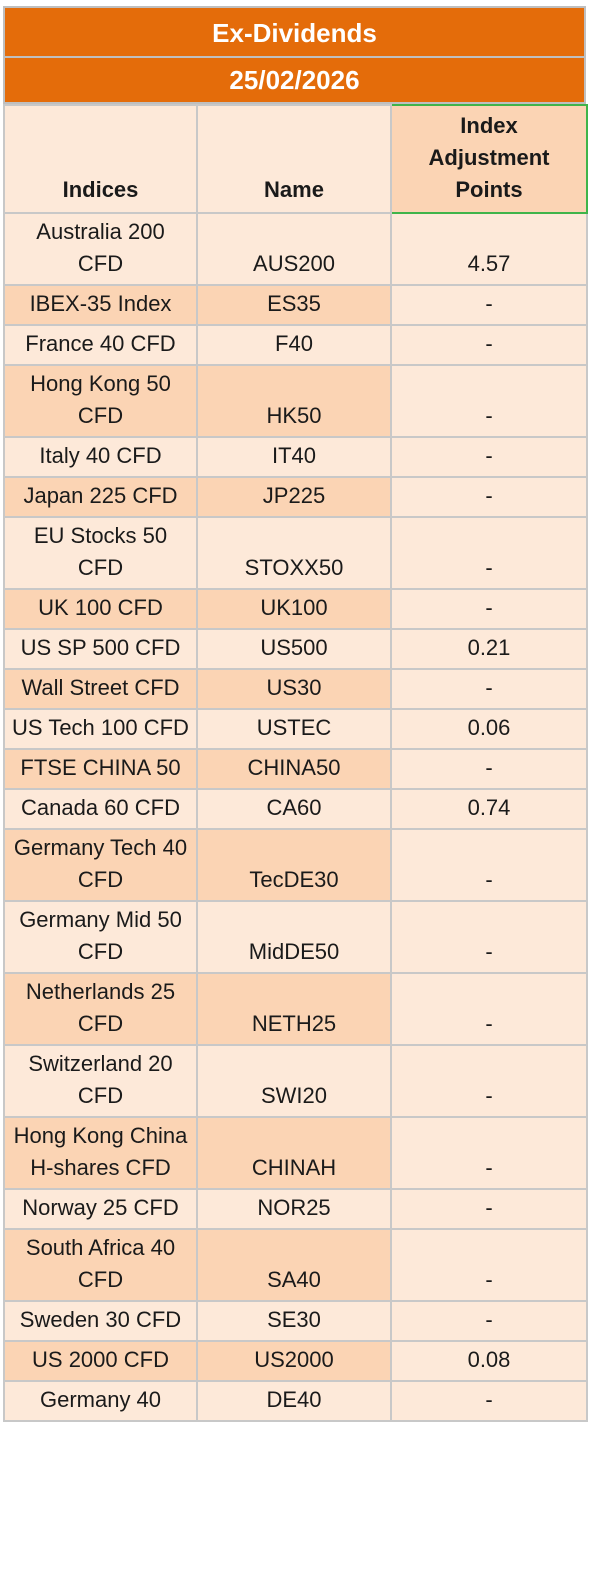 This screenshot has width=598, height=1592. I want to click on index-cell: Norway 25 CFD, so click(100, 1209).